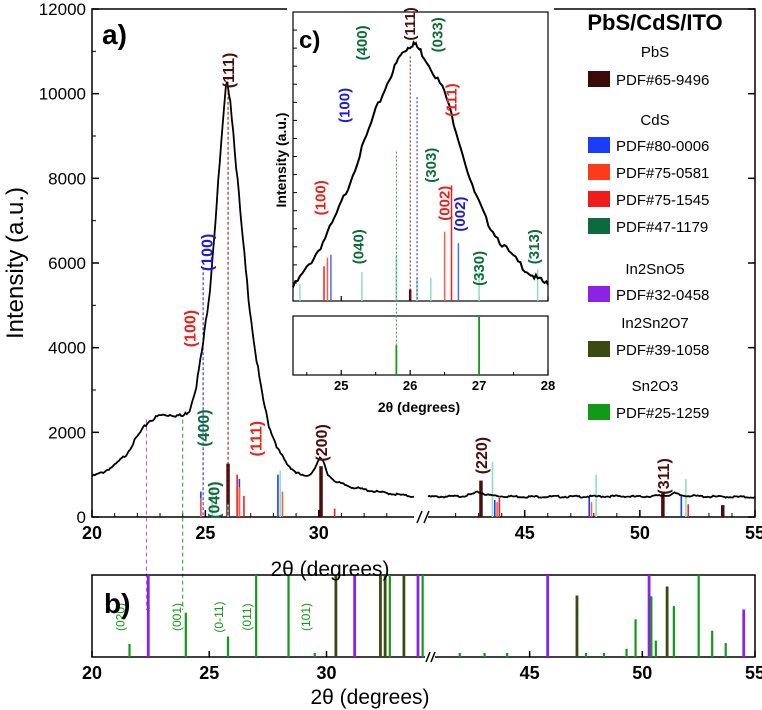  I want to click on panel-b-x-tick-label: 25, so click(209, 673).